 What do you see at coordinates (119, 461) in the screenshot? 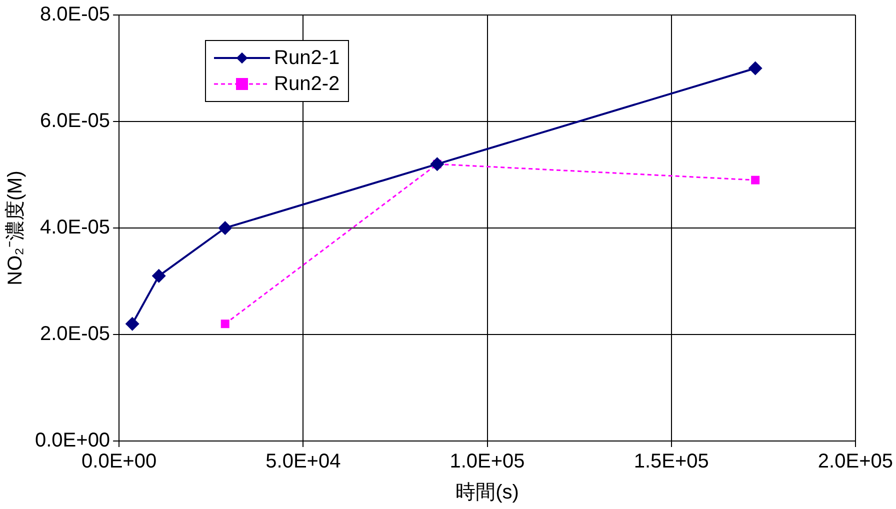
I see `x-tick-label: 0.0E+00` at bounding box center [119, 461].